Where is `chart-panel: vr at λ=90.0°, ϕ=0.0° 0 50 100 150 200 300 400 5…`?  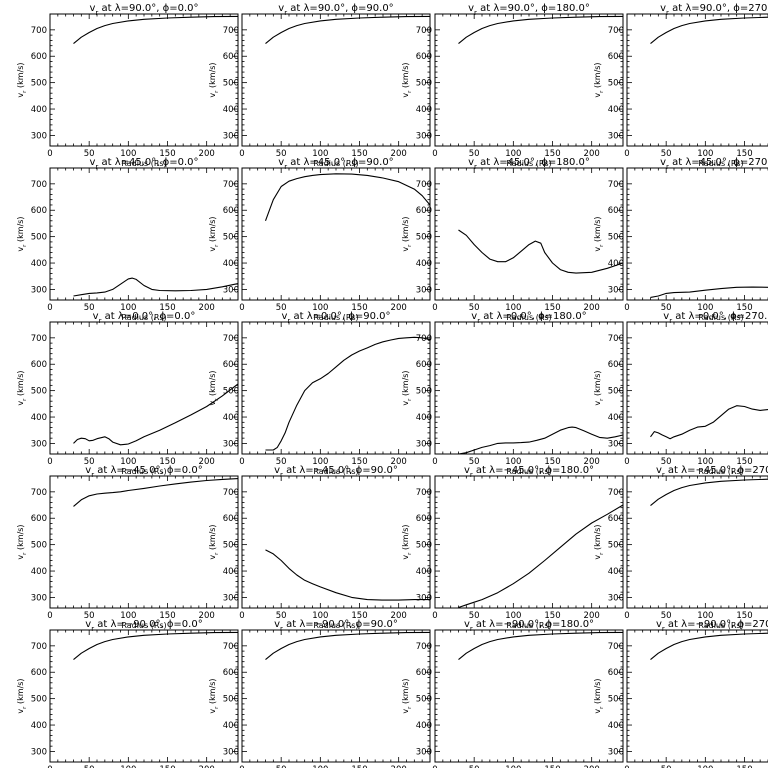
chart-panel: vr at λ=90.0°, ϕ=0.0° 0 50 100 150 200 300 400 5… is located at coordinates (127, 85).